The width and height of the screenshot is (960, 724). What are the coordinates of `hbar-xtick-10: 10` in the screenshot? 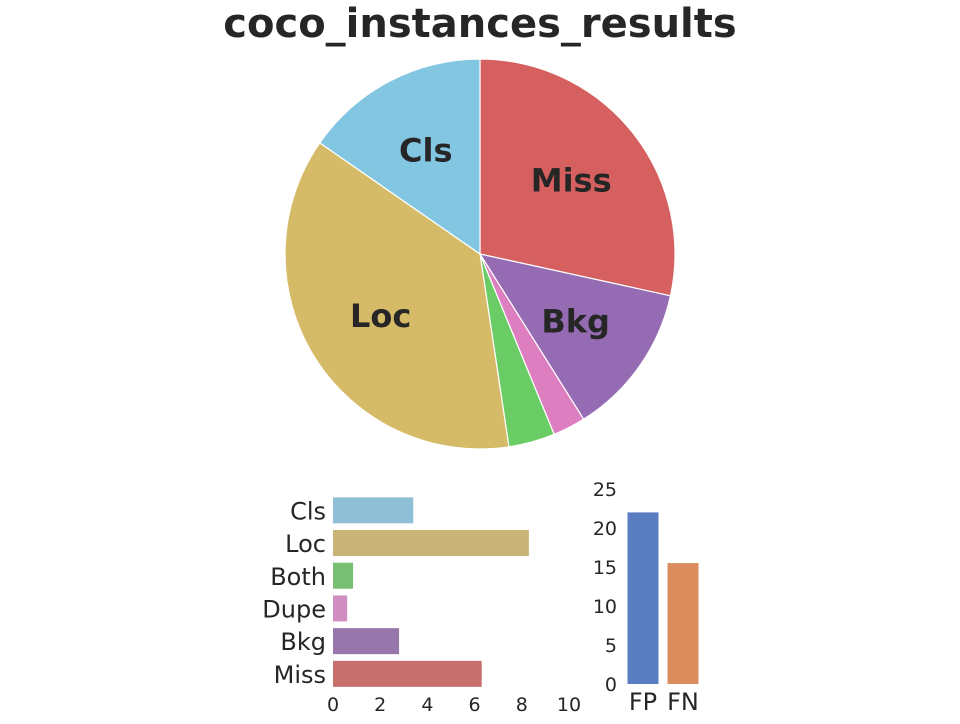 It's located at (569, 705).